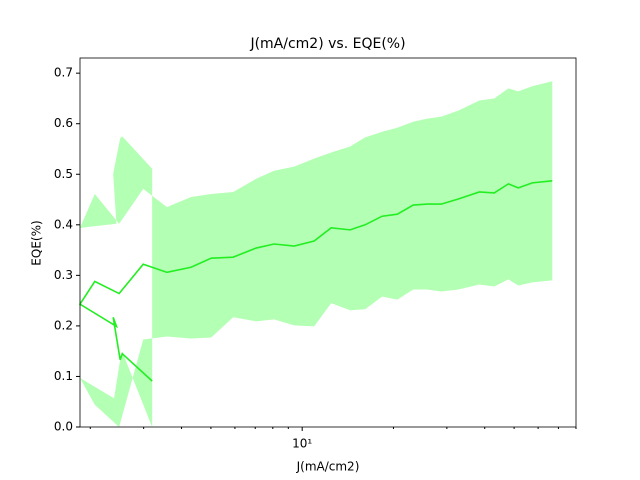 Image resolution: width=640 pixels, height=480 pixels. Describe the element at coordinates (302, 444) in the screenshot. I see `x-tick-label: 10¹` at that location.